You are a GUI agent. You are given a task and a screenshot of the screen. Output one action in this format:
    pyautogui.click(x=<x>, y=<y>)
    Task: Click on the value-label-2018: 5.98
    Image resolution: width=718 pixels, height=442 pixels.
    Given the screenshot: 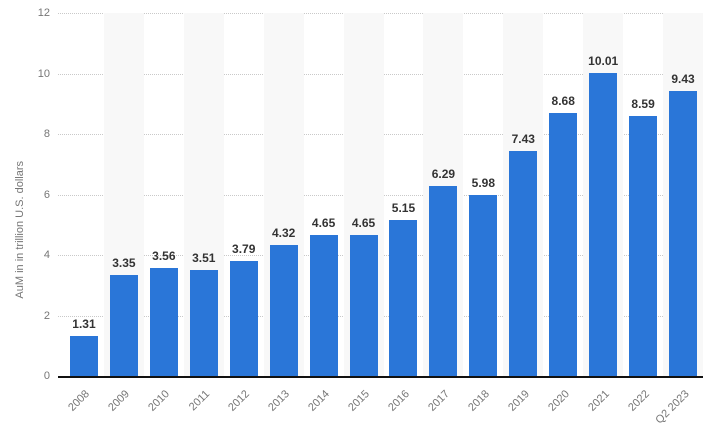 What is the action you would take?
    pyautogui.click(x=483, y=183)
    